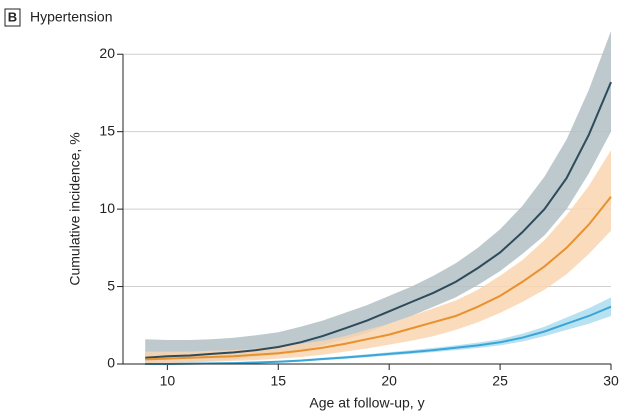  I want to click on panel-label: B, so click(12, 16).